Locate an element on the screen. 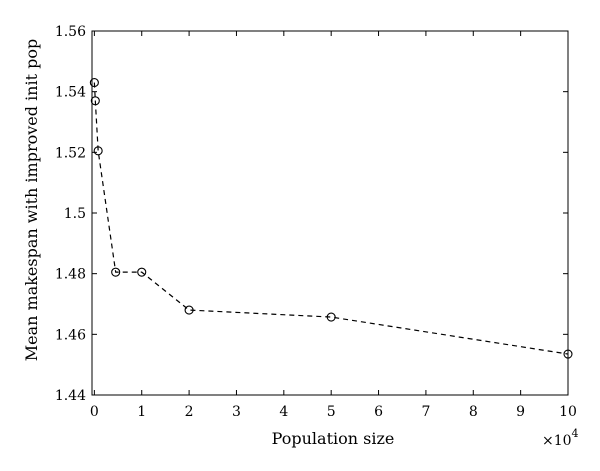 Image resolution: width=600 pixels, height=471 pixels. y-tick-label: 1.44 is located at coordinates (70, 396).